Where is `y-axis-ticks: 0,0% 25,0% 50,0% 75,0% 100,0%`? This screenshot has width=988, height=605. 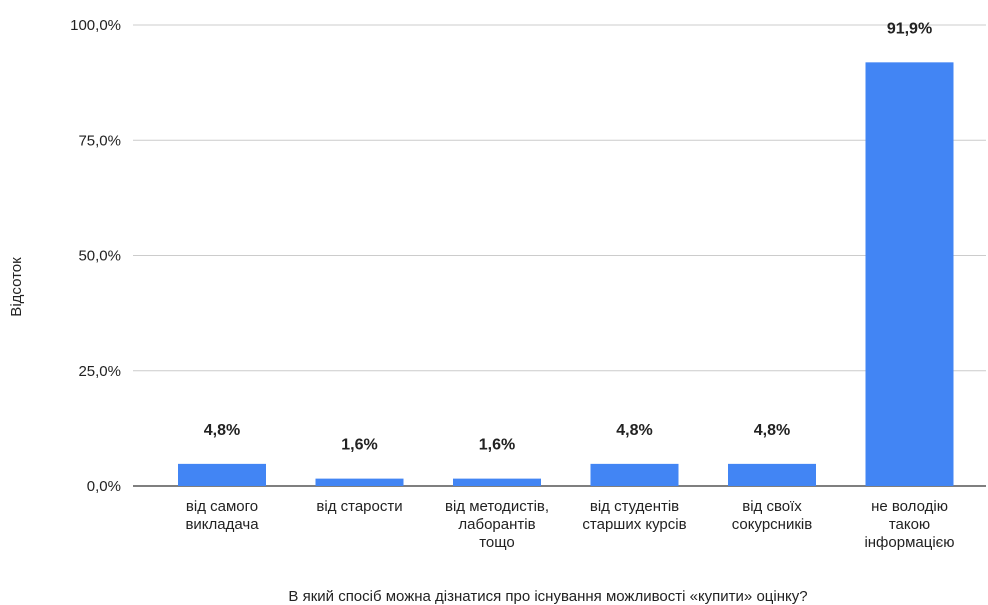 y-axis-ticks: 0,0% 25,0% 50,0% 75,0% 100,0% is located at coordinates (95, 256).